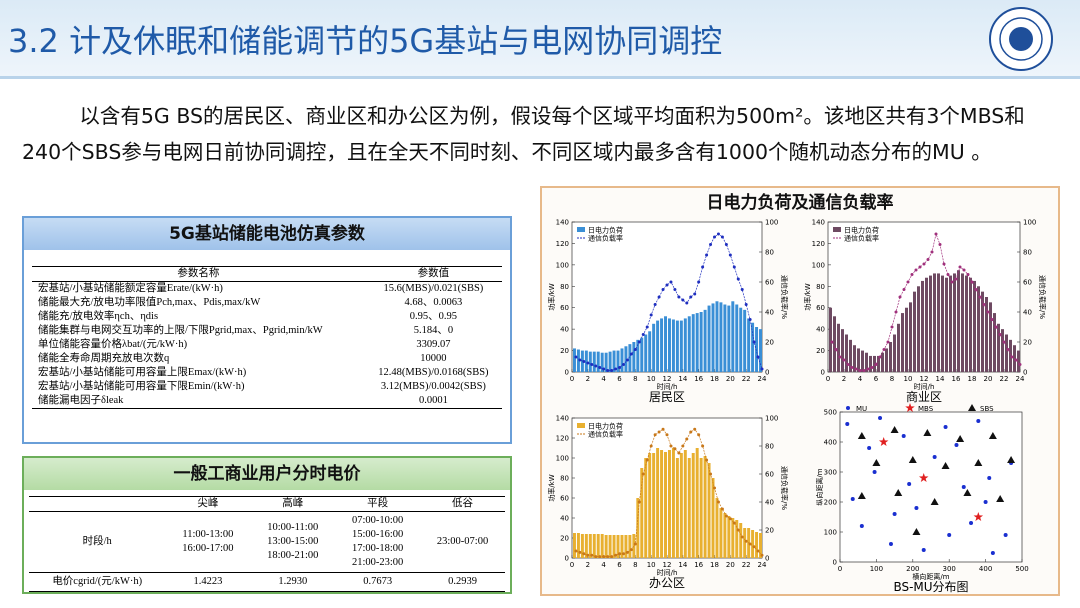 The height and width of the screenshot is (608, 1080). What do you see at coordinates (267, 582) in the screenshot?
I see `table-row: 电价cgrid/(元/kW·h) 1.4223 1.2930 0.7673 0.2939` at bounding box center [267, 582].